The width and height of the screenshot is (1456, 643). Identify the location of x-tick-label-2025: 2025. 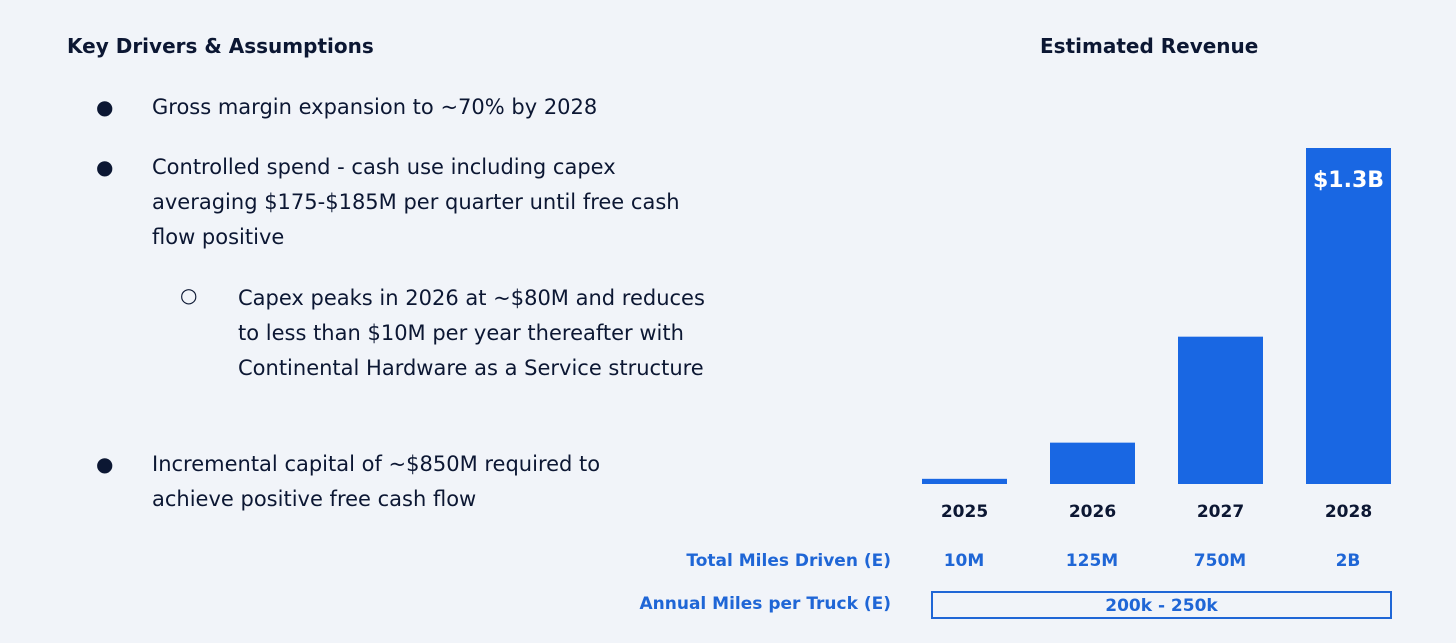
(964, 512).